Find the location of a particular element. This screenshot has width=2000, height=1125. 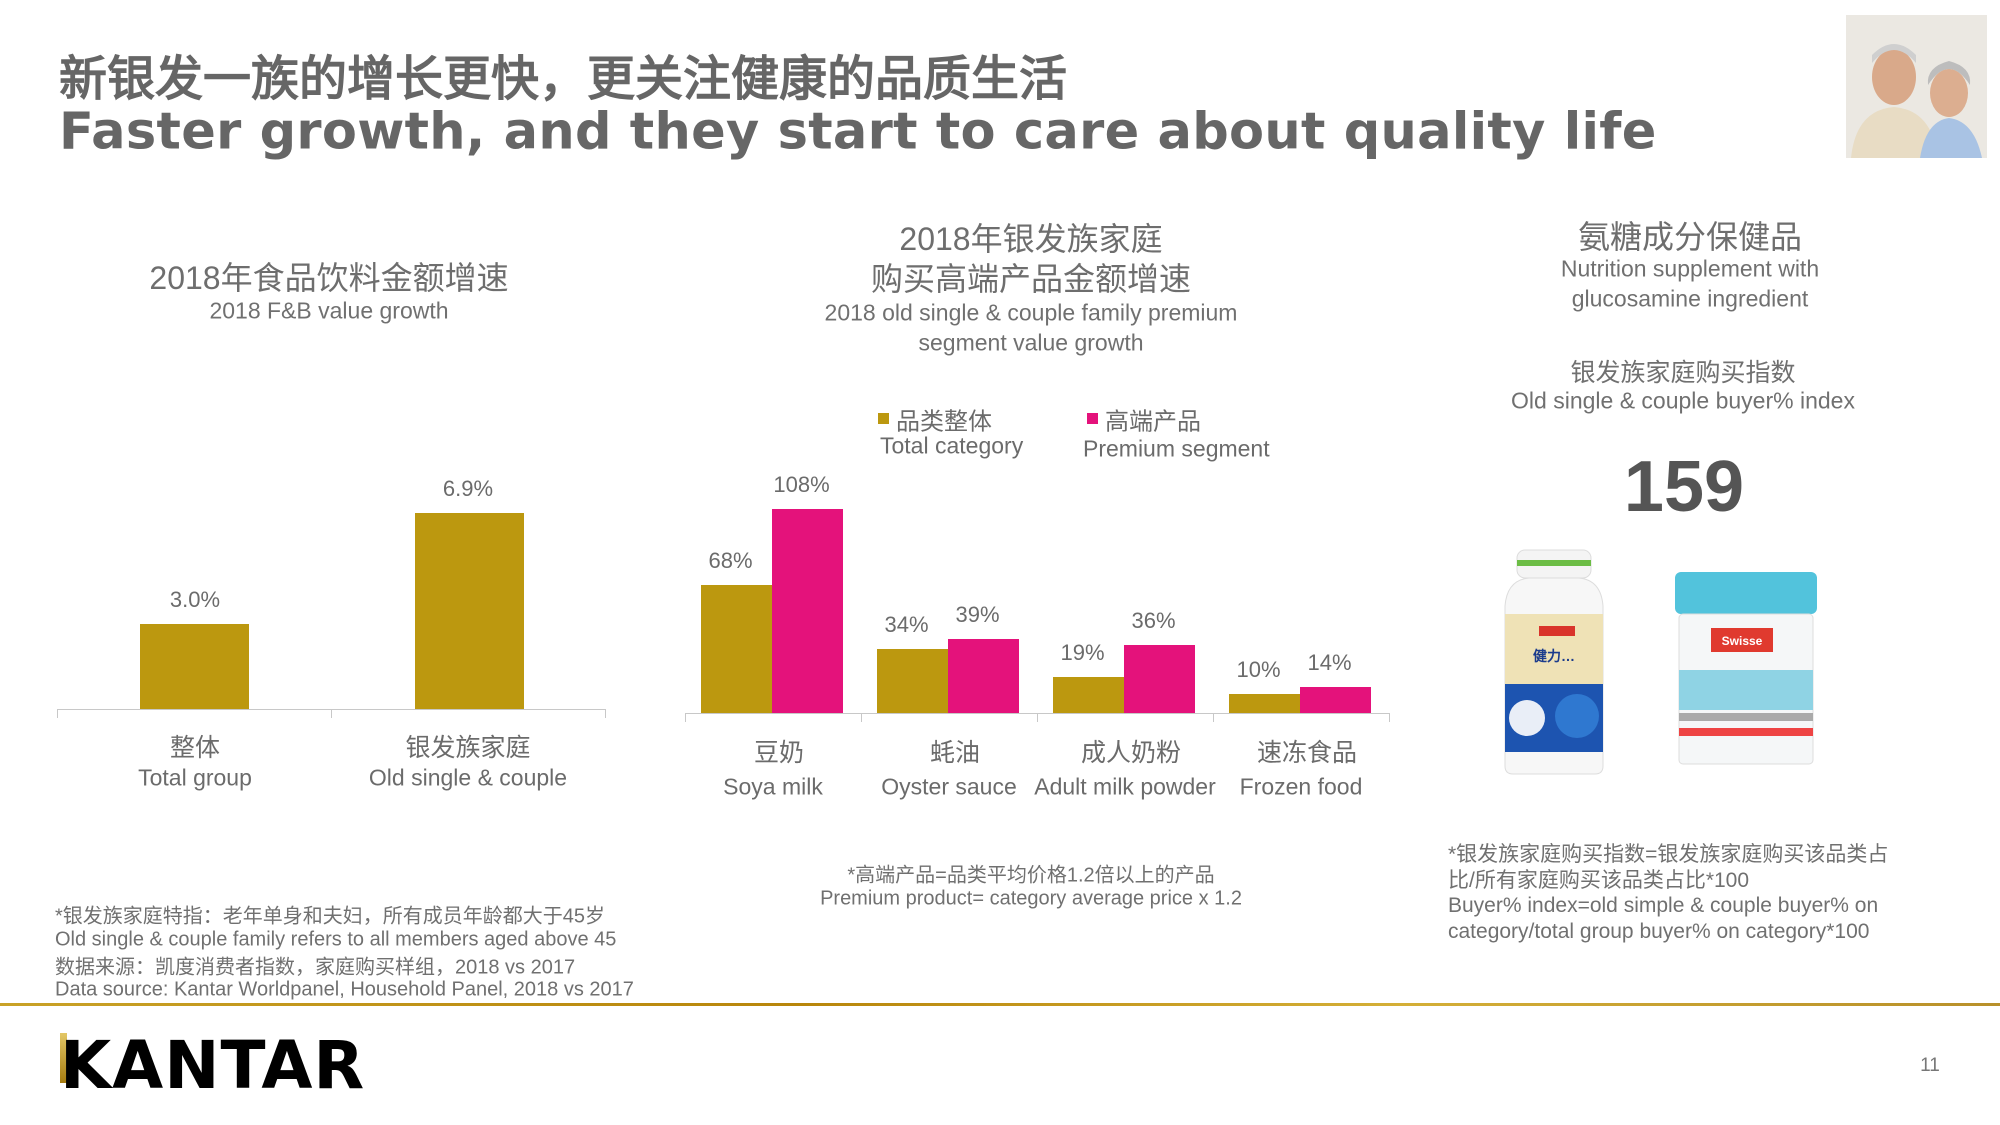

legend-total-cn: 品类整体 is located at coordinates (944, 422).